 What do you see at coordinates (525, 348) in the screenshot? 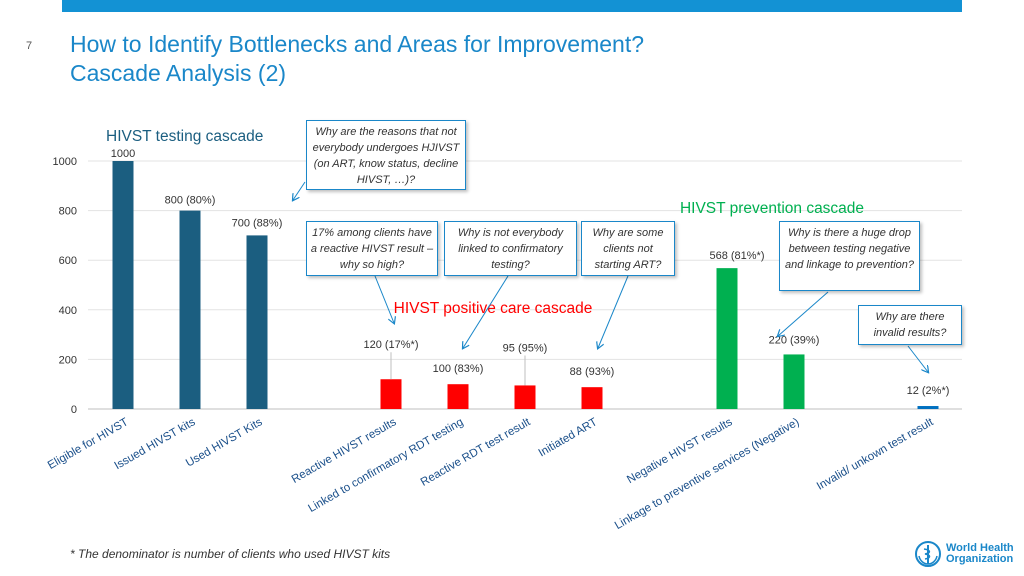
I see `data-label: 95 (95%)` at bounding box center [525, 348].